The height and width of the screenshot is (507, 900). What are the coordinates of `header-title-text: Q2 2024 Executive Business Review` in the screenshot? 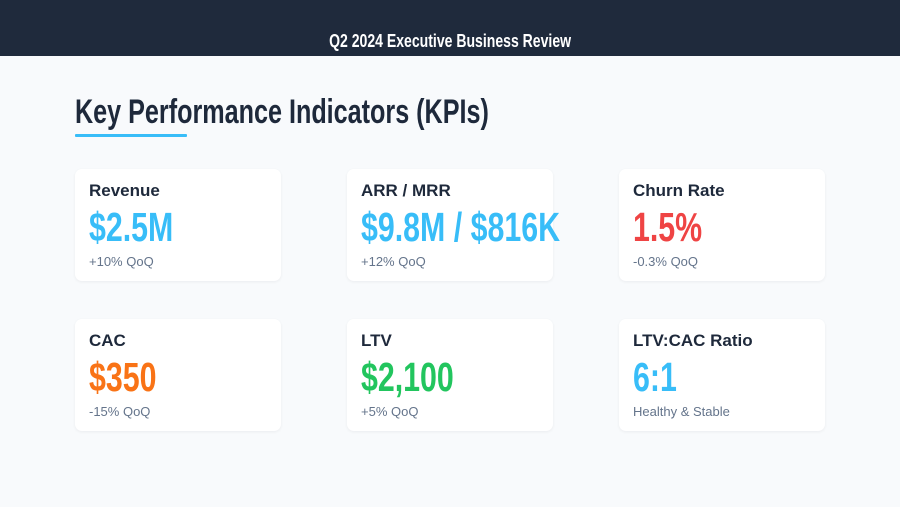 It's located at (450, 41).